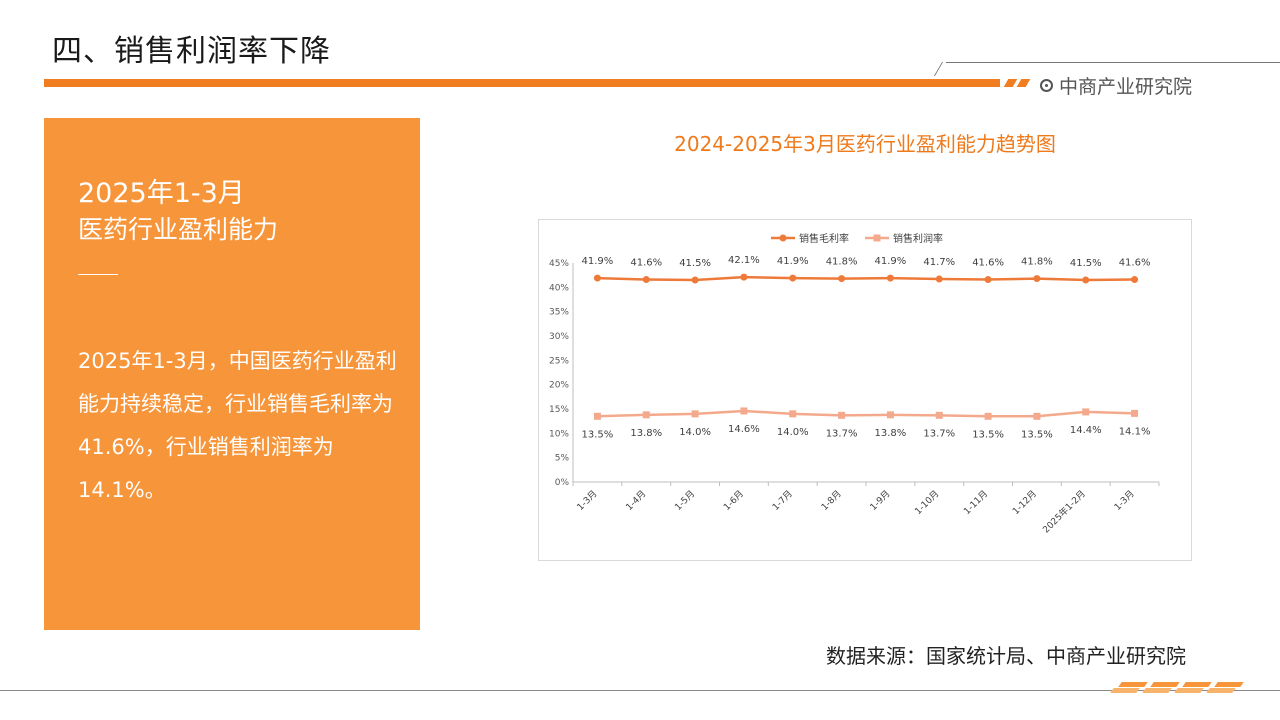  I want to click on data-label: 14.1%, so click(1135, 431).